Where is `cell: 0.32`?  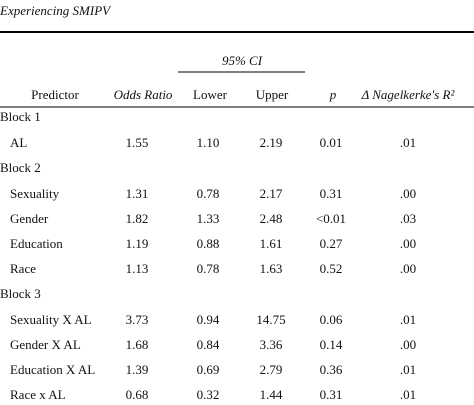 cell: 0.32 is located at coordinates (208, 394).